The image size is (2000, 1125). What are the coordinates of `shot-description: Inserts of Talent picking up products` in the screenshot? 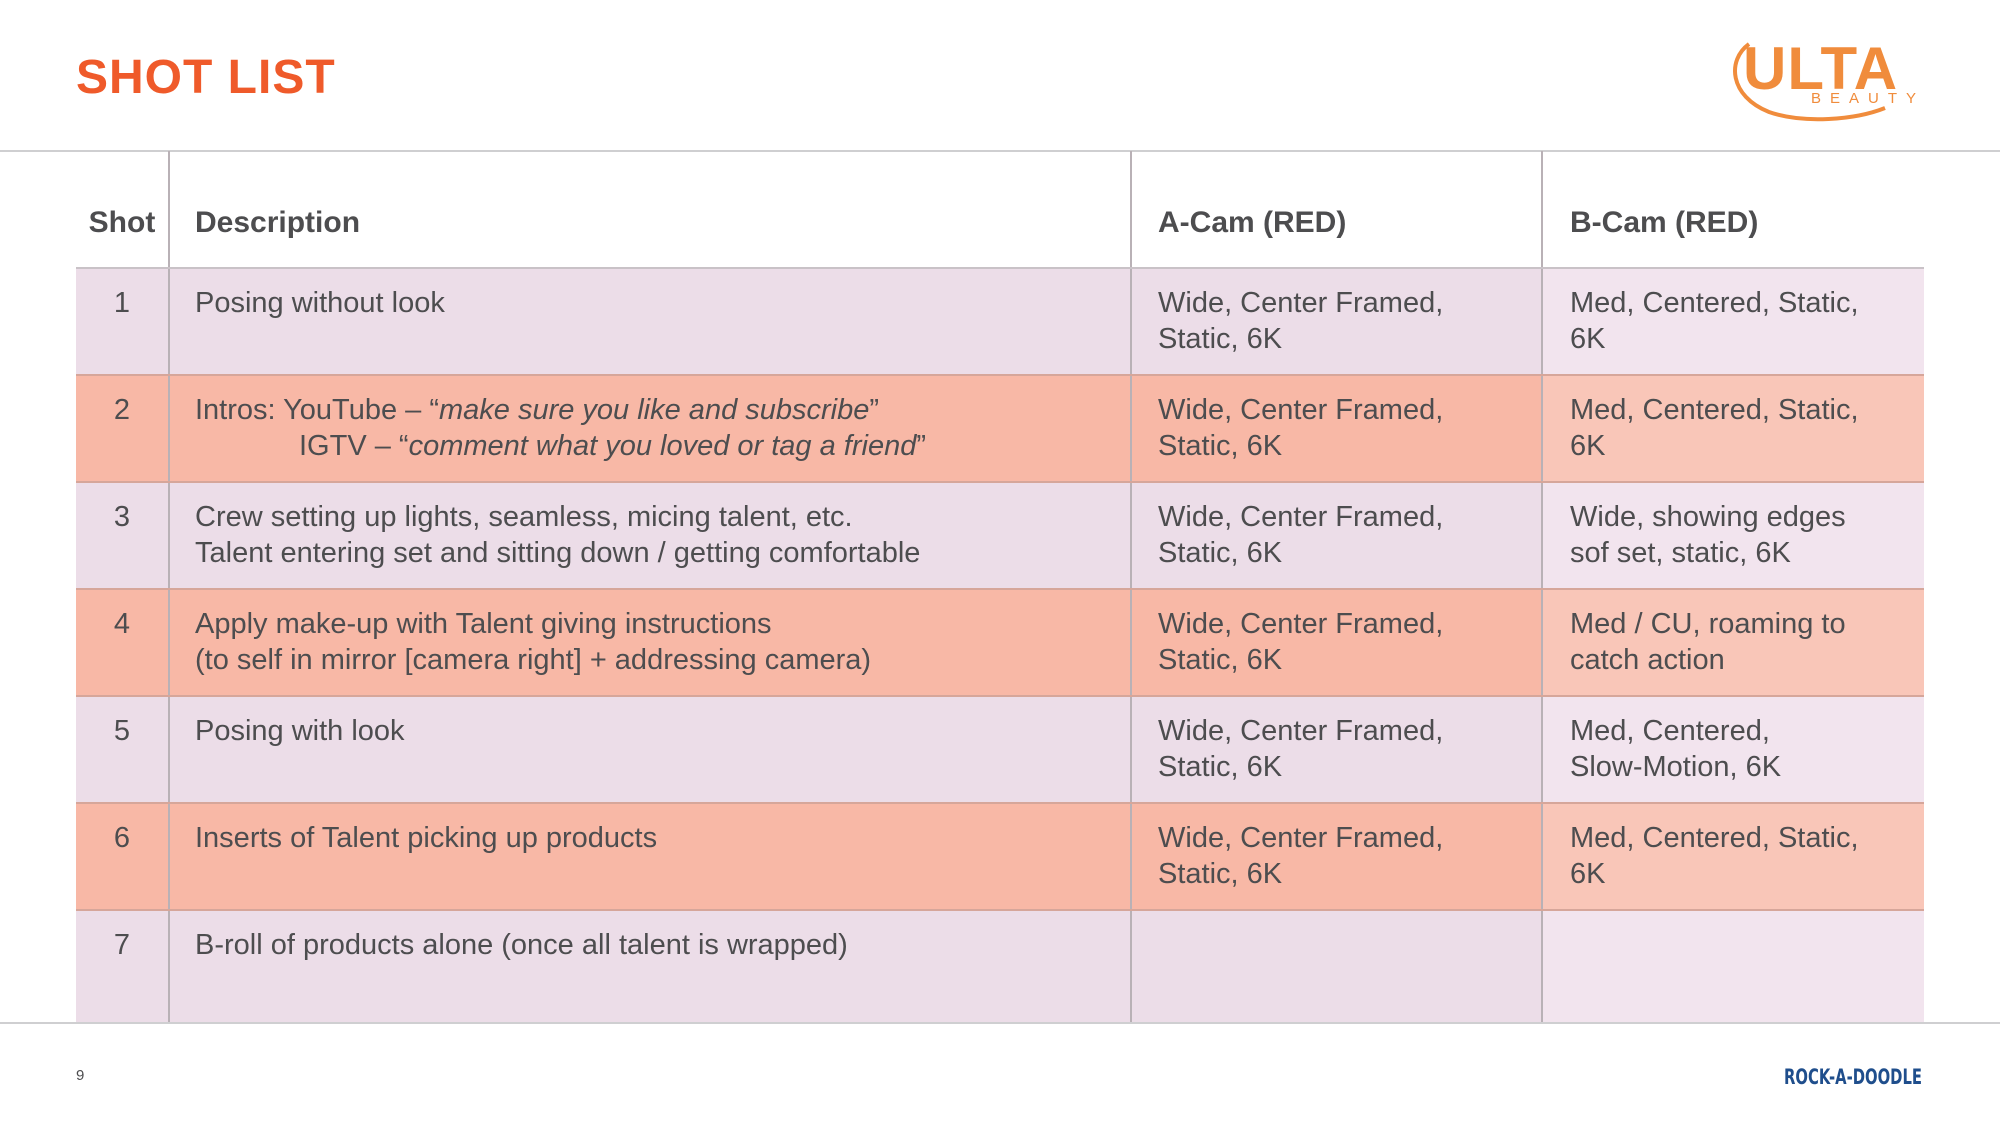 It's located at (651, 856).